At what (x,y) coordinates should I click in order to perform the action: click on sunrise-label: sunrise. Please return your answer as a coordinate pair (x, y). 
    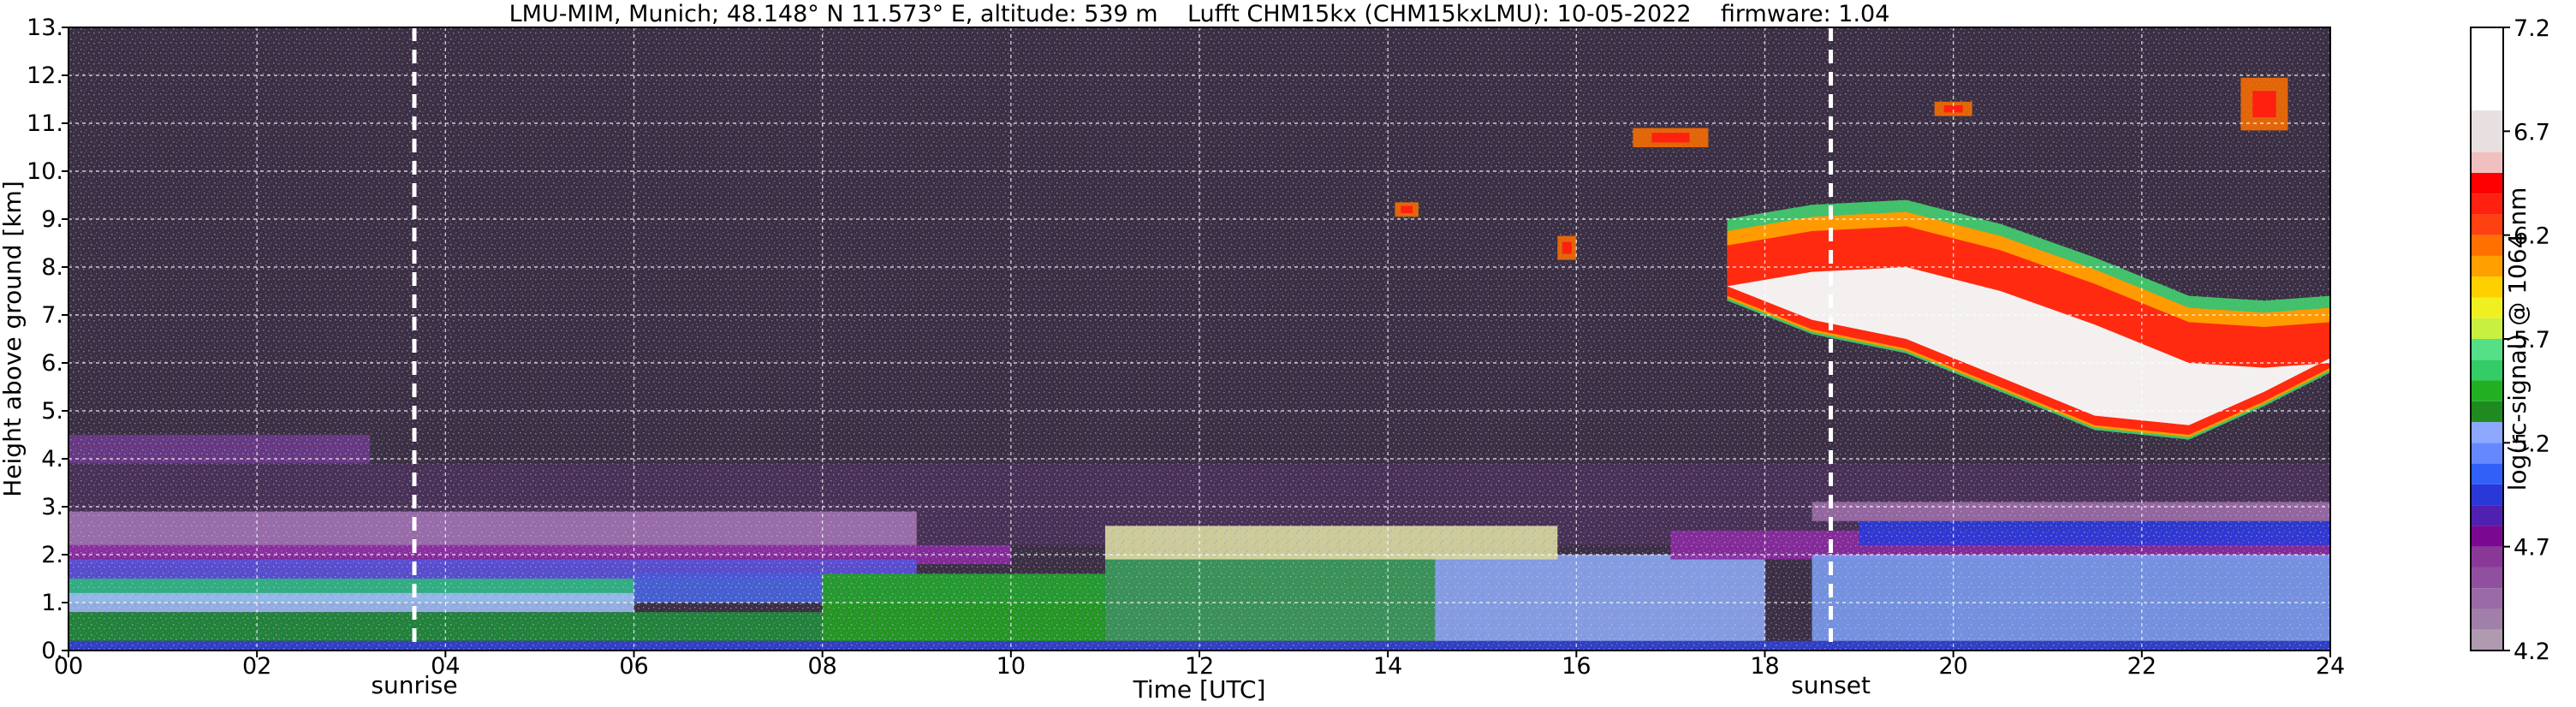
    Looking at the image, I should click on (414, 685).